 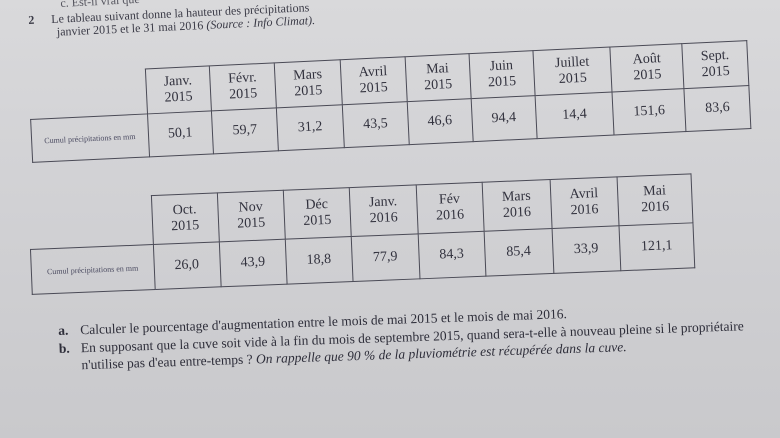 What do you see at coordinates (654, 199) in the screenshot?
I see `month-header: Mai 2016` at bounding box center [654, 199].